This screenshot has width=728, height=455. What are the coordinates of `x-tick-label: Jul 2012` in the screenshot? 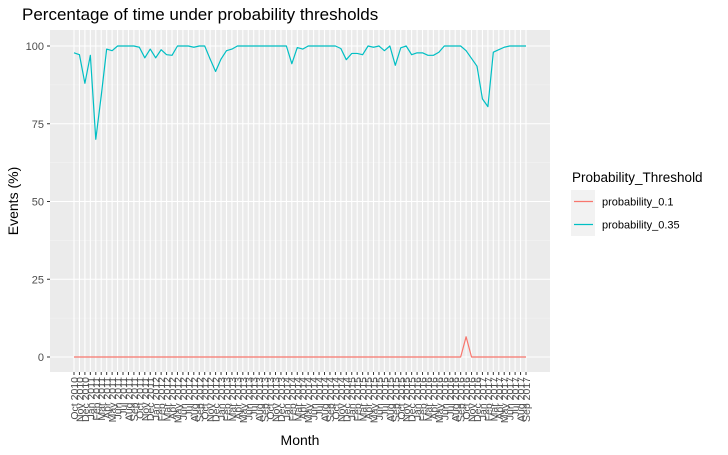 It's located at (189, 397).